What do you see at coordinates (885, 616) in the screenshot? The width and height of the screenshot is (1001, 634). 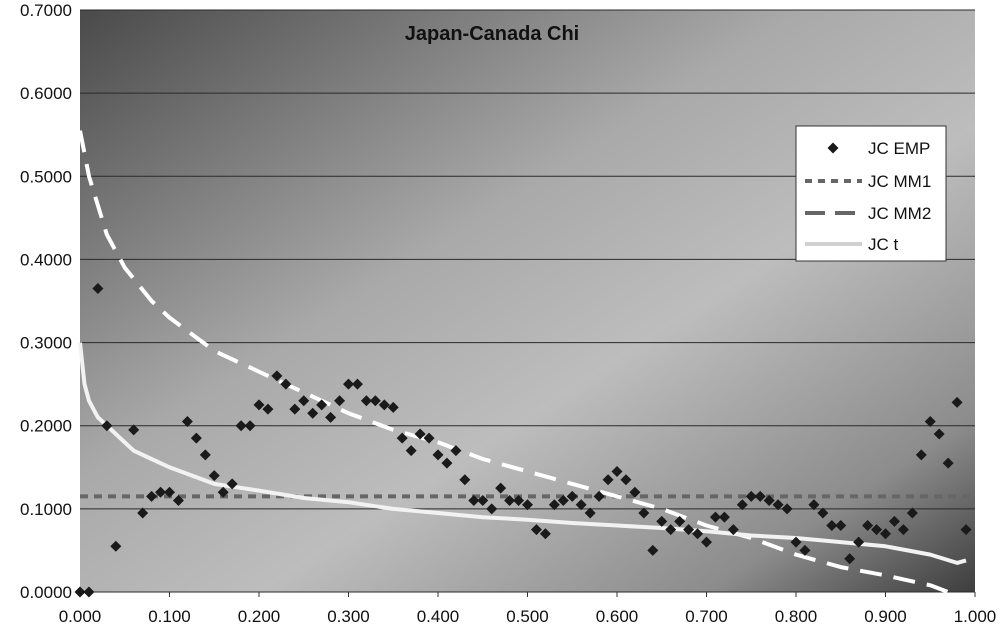 I see `x-tick-label: 0.900` at bounding box center [885, 616].